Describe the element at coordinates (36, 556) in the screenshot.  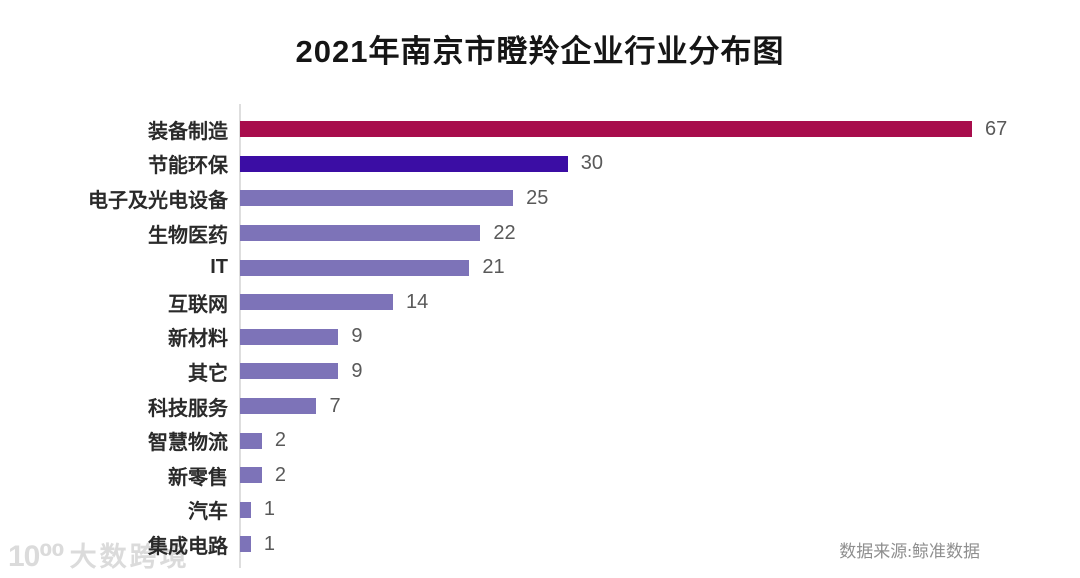
I see `watermark-logo-icon: 10⁰⁰` at that location.